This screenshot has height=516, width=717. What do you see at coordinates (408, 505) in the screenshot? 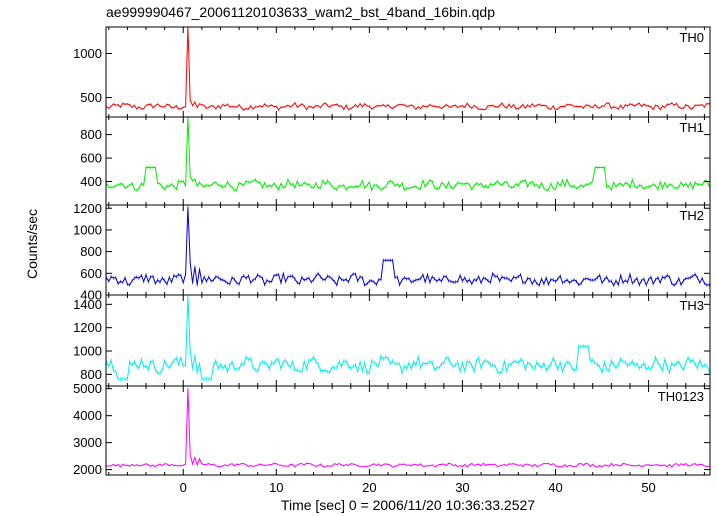
I see `x-axis-label: Time [sec] 0 = 2006/11/20 10:36:33.2527` at bounding box center [408, 505].